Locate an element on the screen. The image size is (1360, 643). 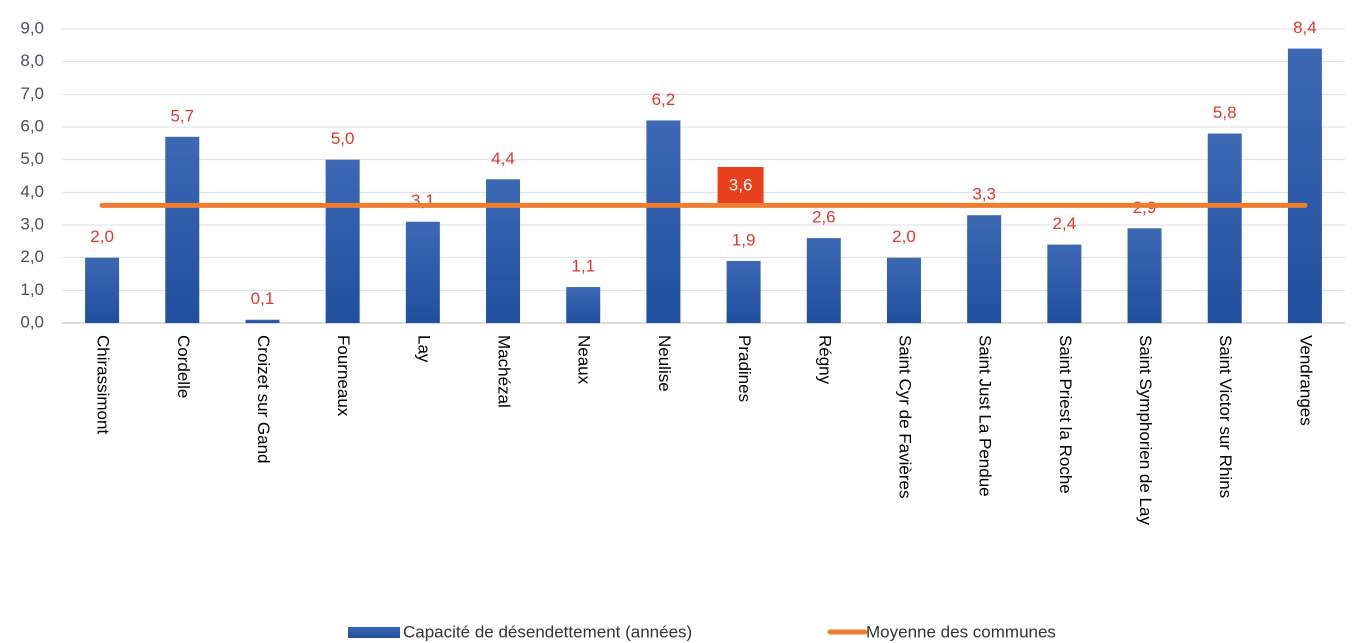
x-tick-label: Saint Priest la Roche is located at coordinates (1065, 414).